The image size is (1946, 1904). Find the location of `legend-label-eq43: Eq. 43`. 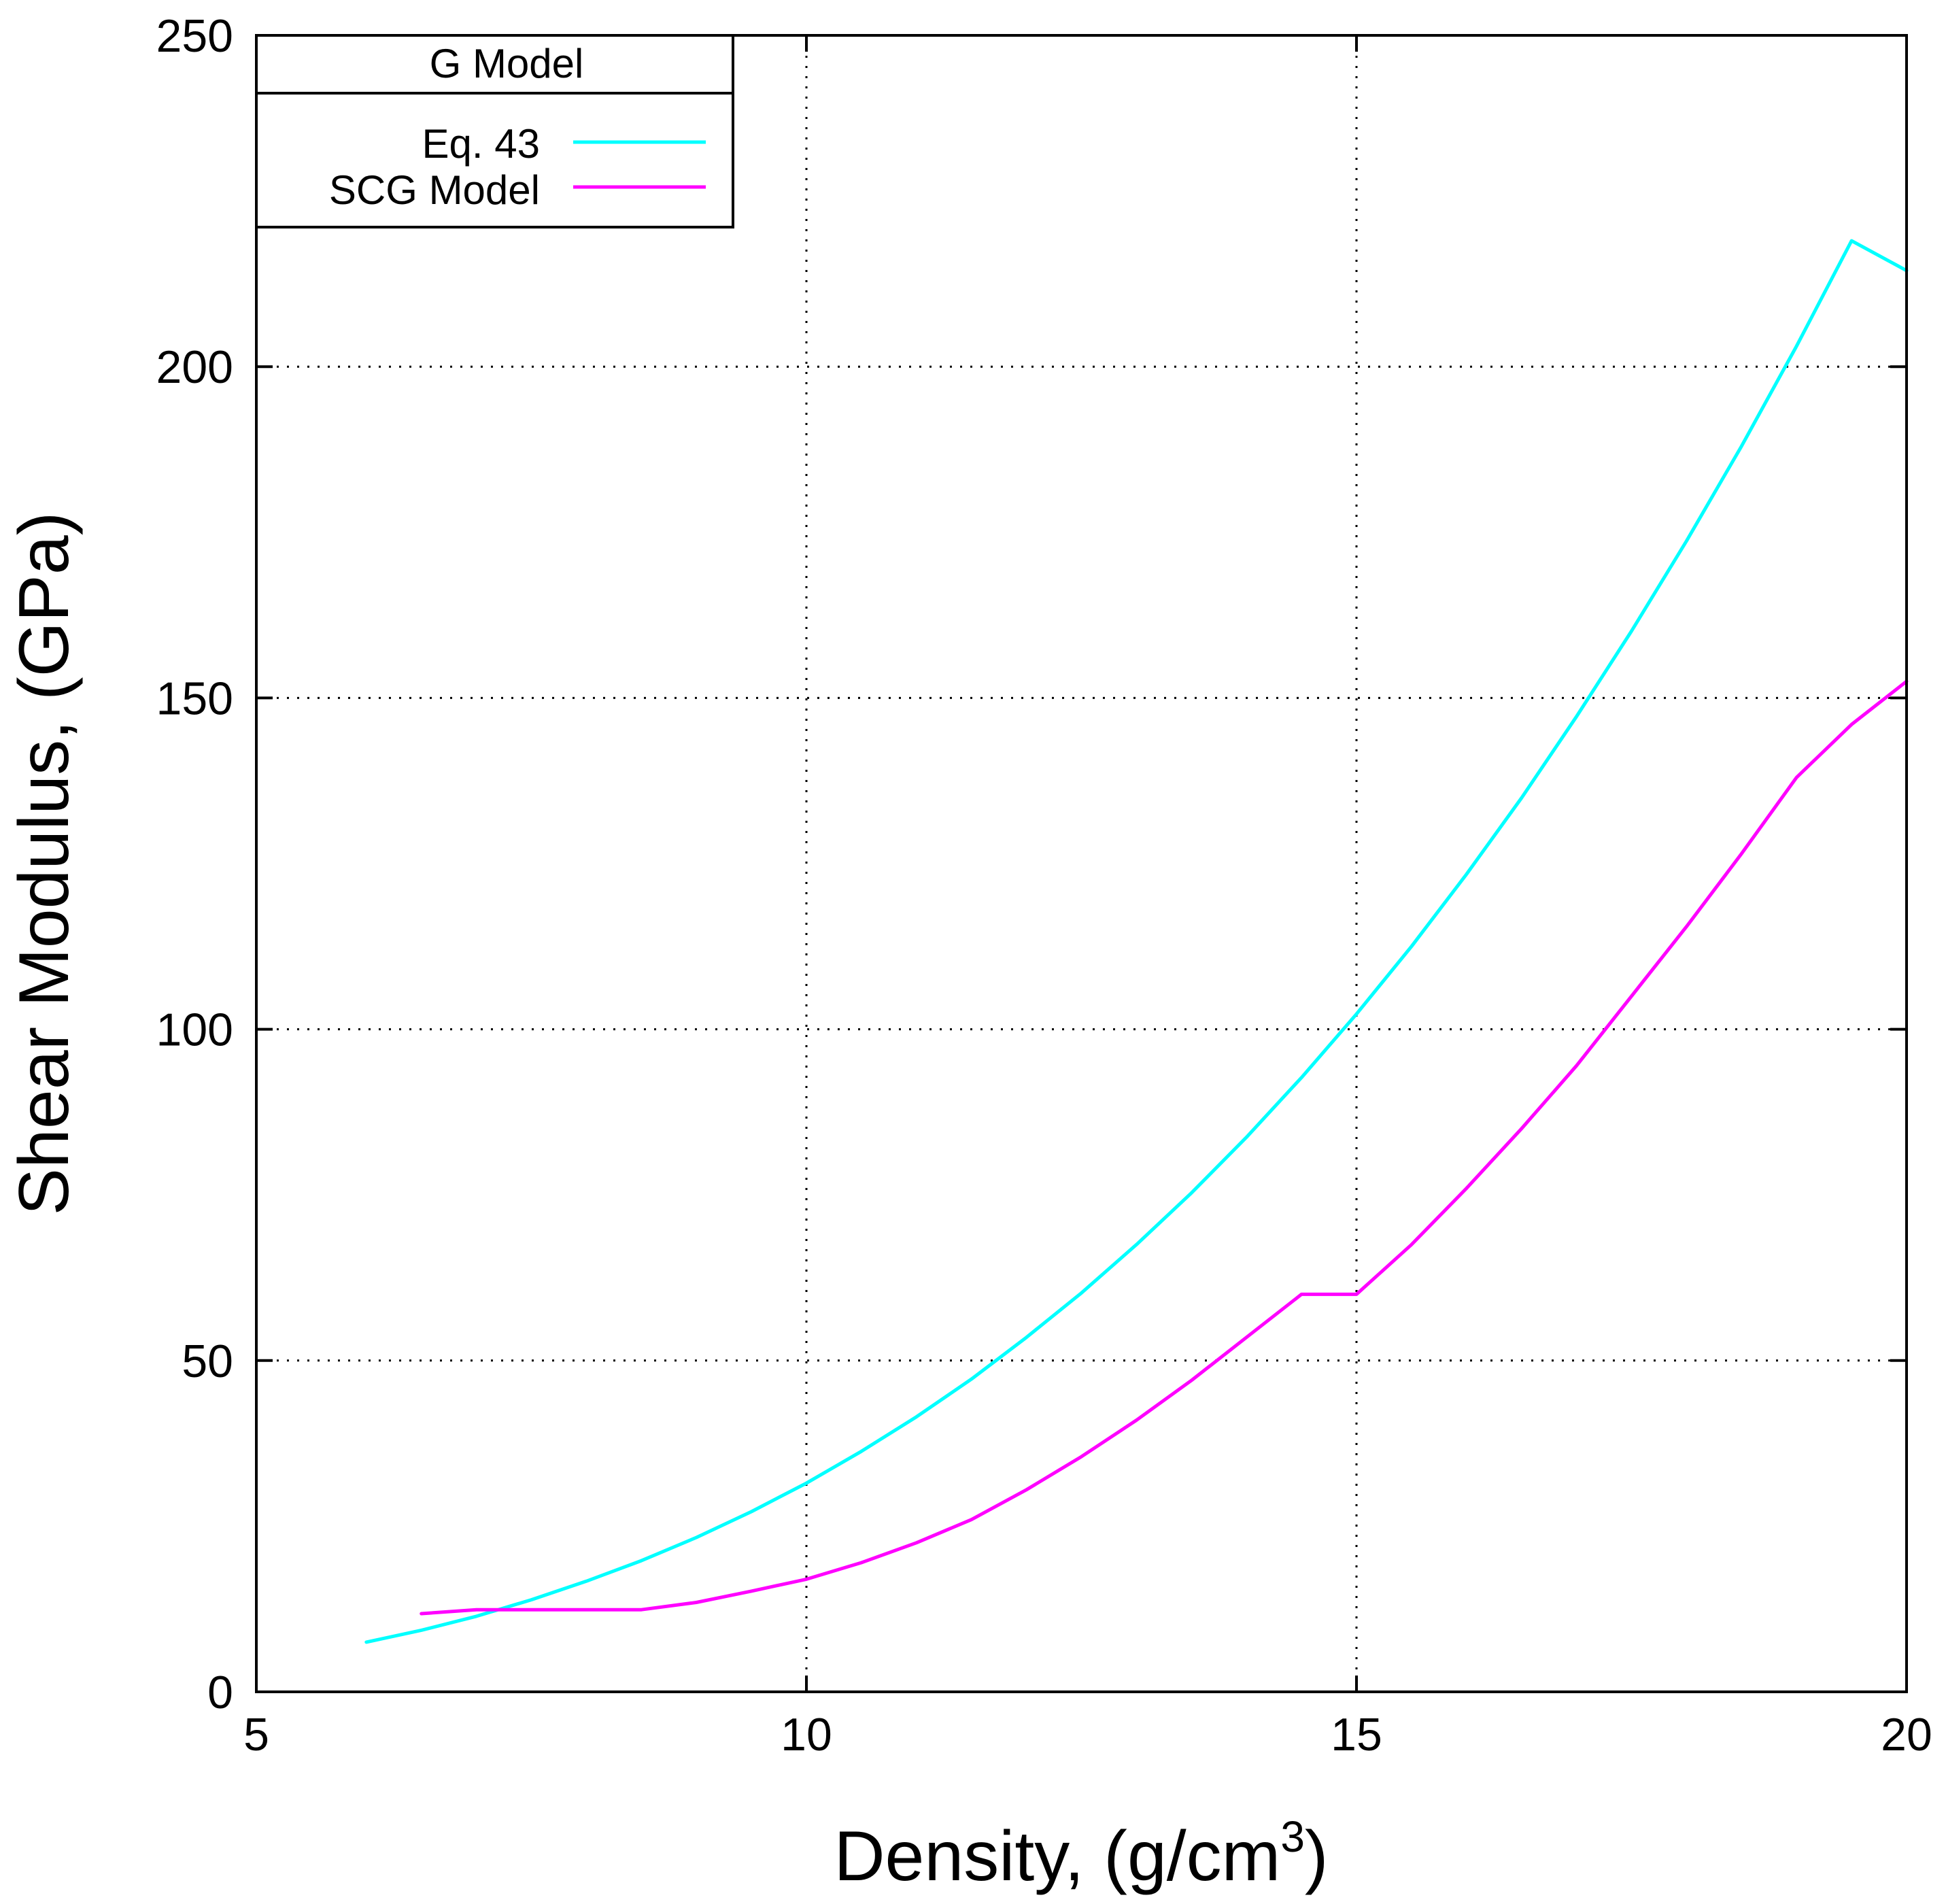

legend-label-eq43: Eq. 43 is located at coordinates (481, 144).